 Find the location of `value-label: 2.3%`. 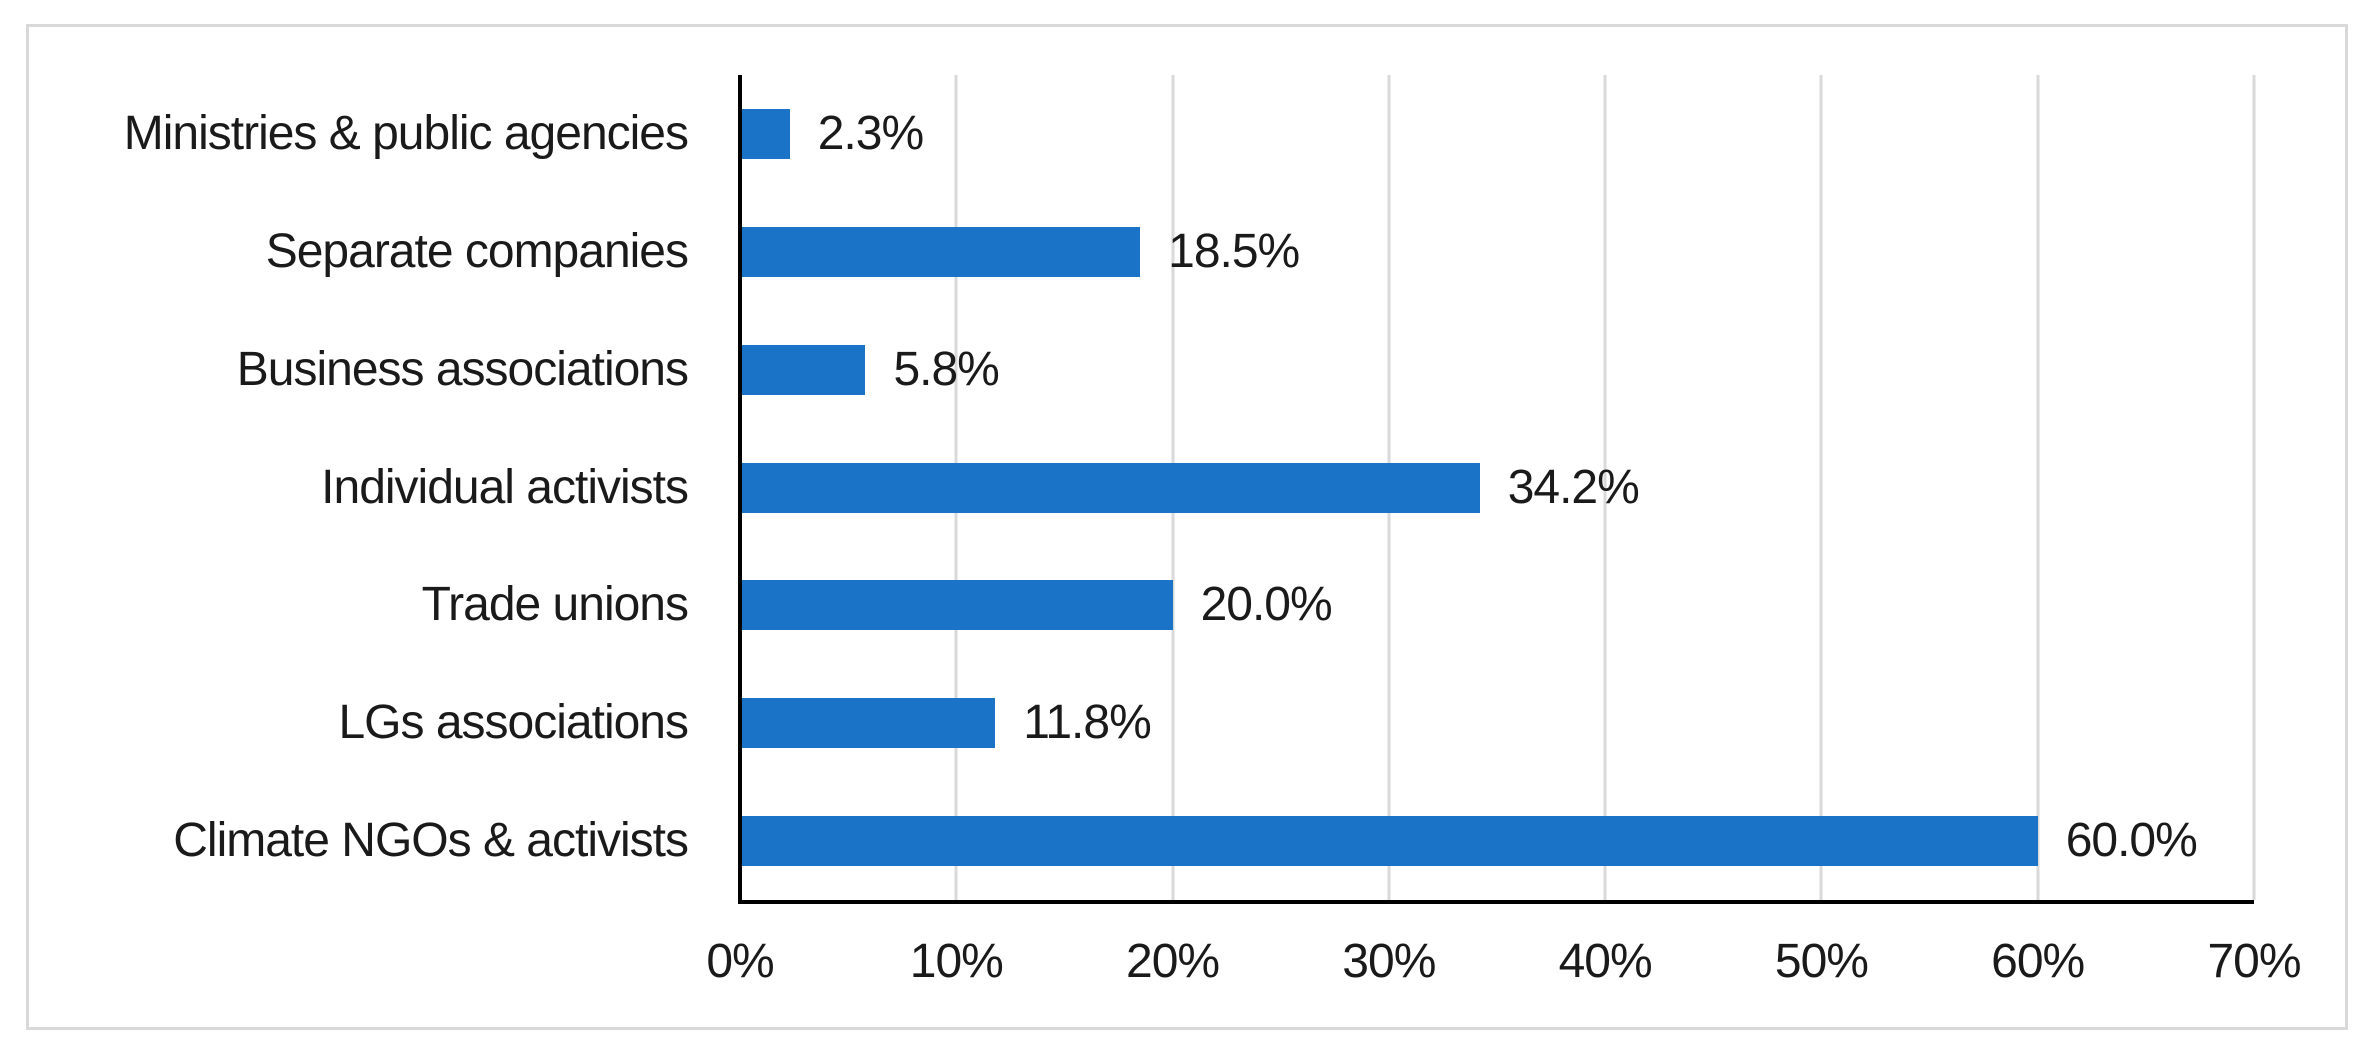

value-label: 2.3% is located at coordinates (870, 133).